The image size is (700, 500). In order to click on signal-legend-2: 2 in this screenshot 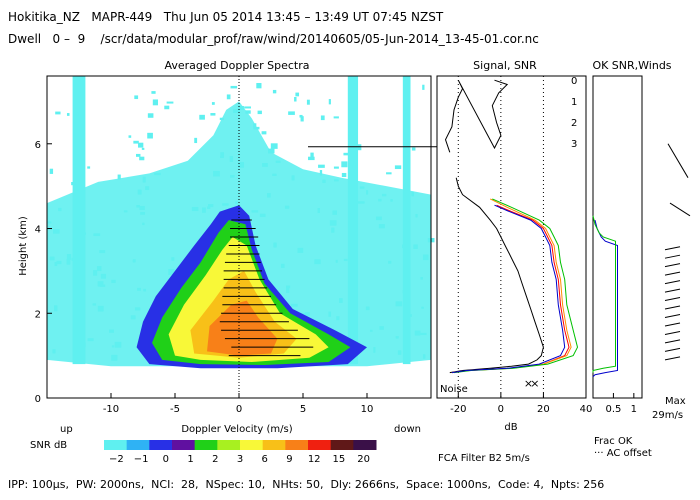, I will do `click(574, 123)`.